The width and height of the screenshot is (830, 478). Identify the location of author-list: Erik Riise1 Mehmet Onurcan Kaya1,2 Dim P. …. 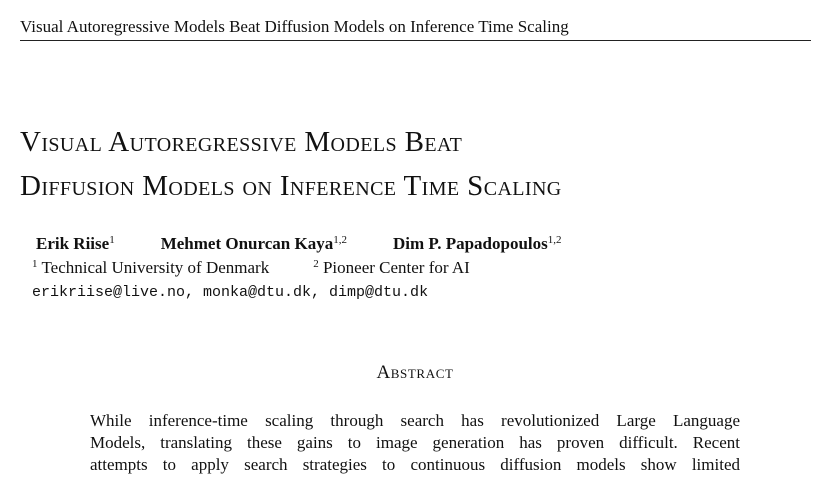
(299, 244).